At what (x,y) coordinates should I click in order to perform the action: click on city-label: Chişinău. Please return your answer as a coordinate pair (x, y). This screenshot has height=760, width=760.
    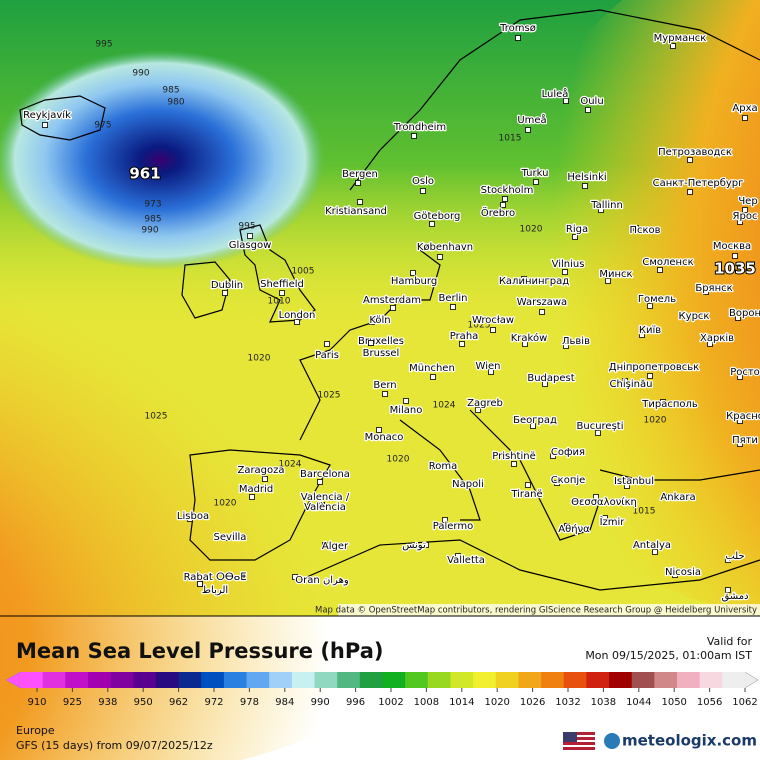
    Looking at the image, I should click on (631, 384).